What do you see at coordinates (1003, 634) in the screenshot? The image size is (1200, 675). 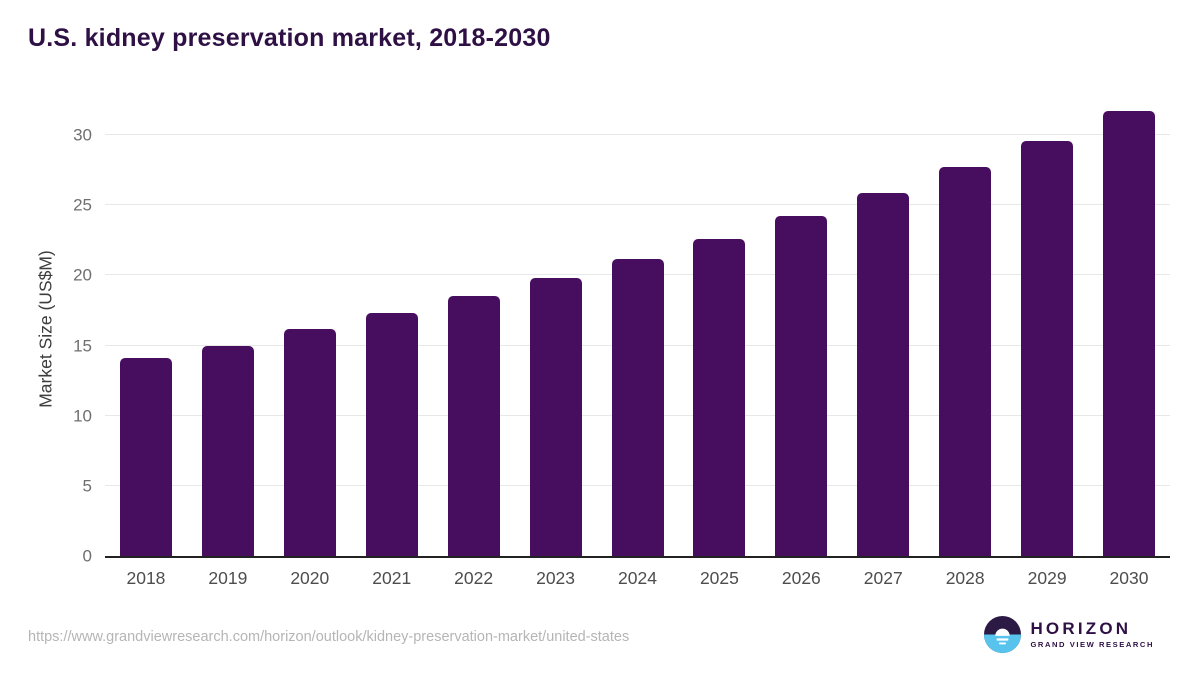 I see `horizon-sun-icon` at bounding box center [1003, 634].